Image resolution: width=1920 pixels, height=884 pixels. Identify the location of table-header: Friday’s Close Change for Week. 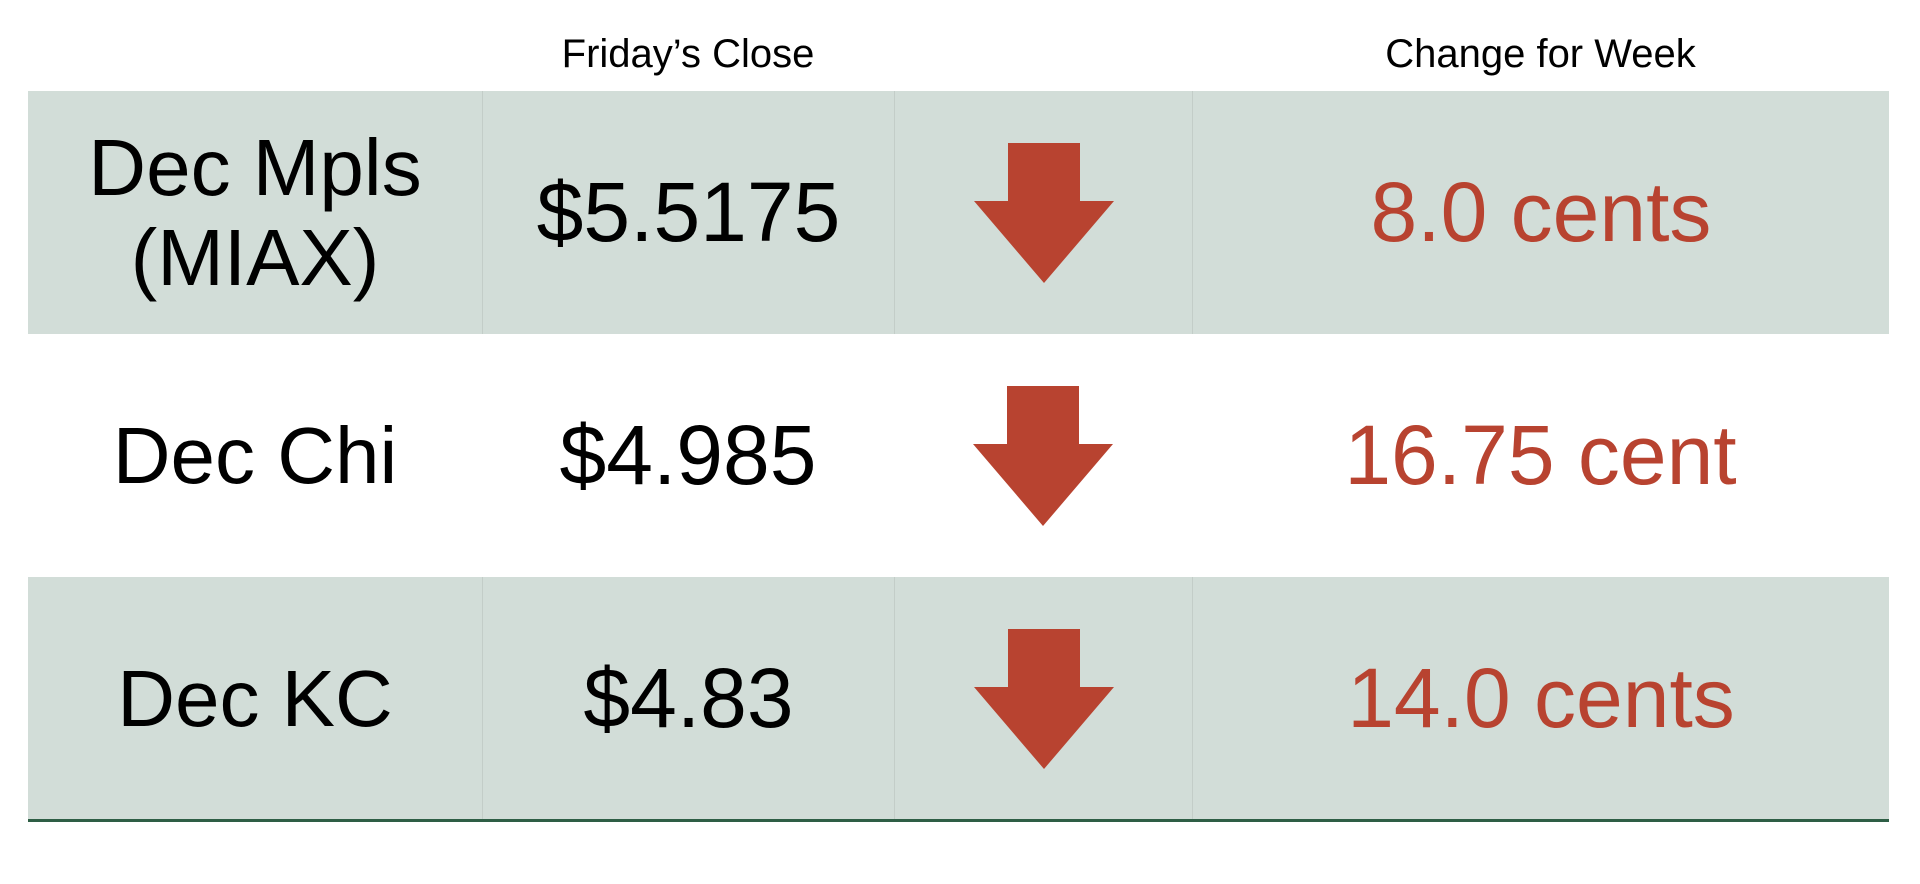
(960, 46).